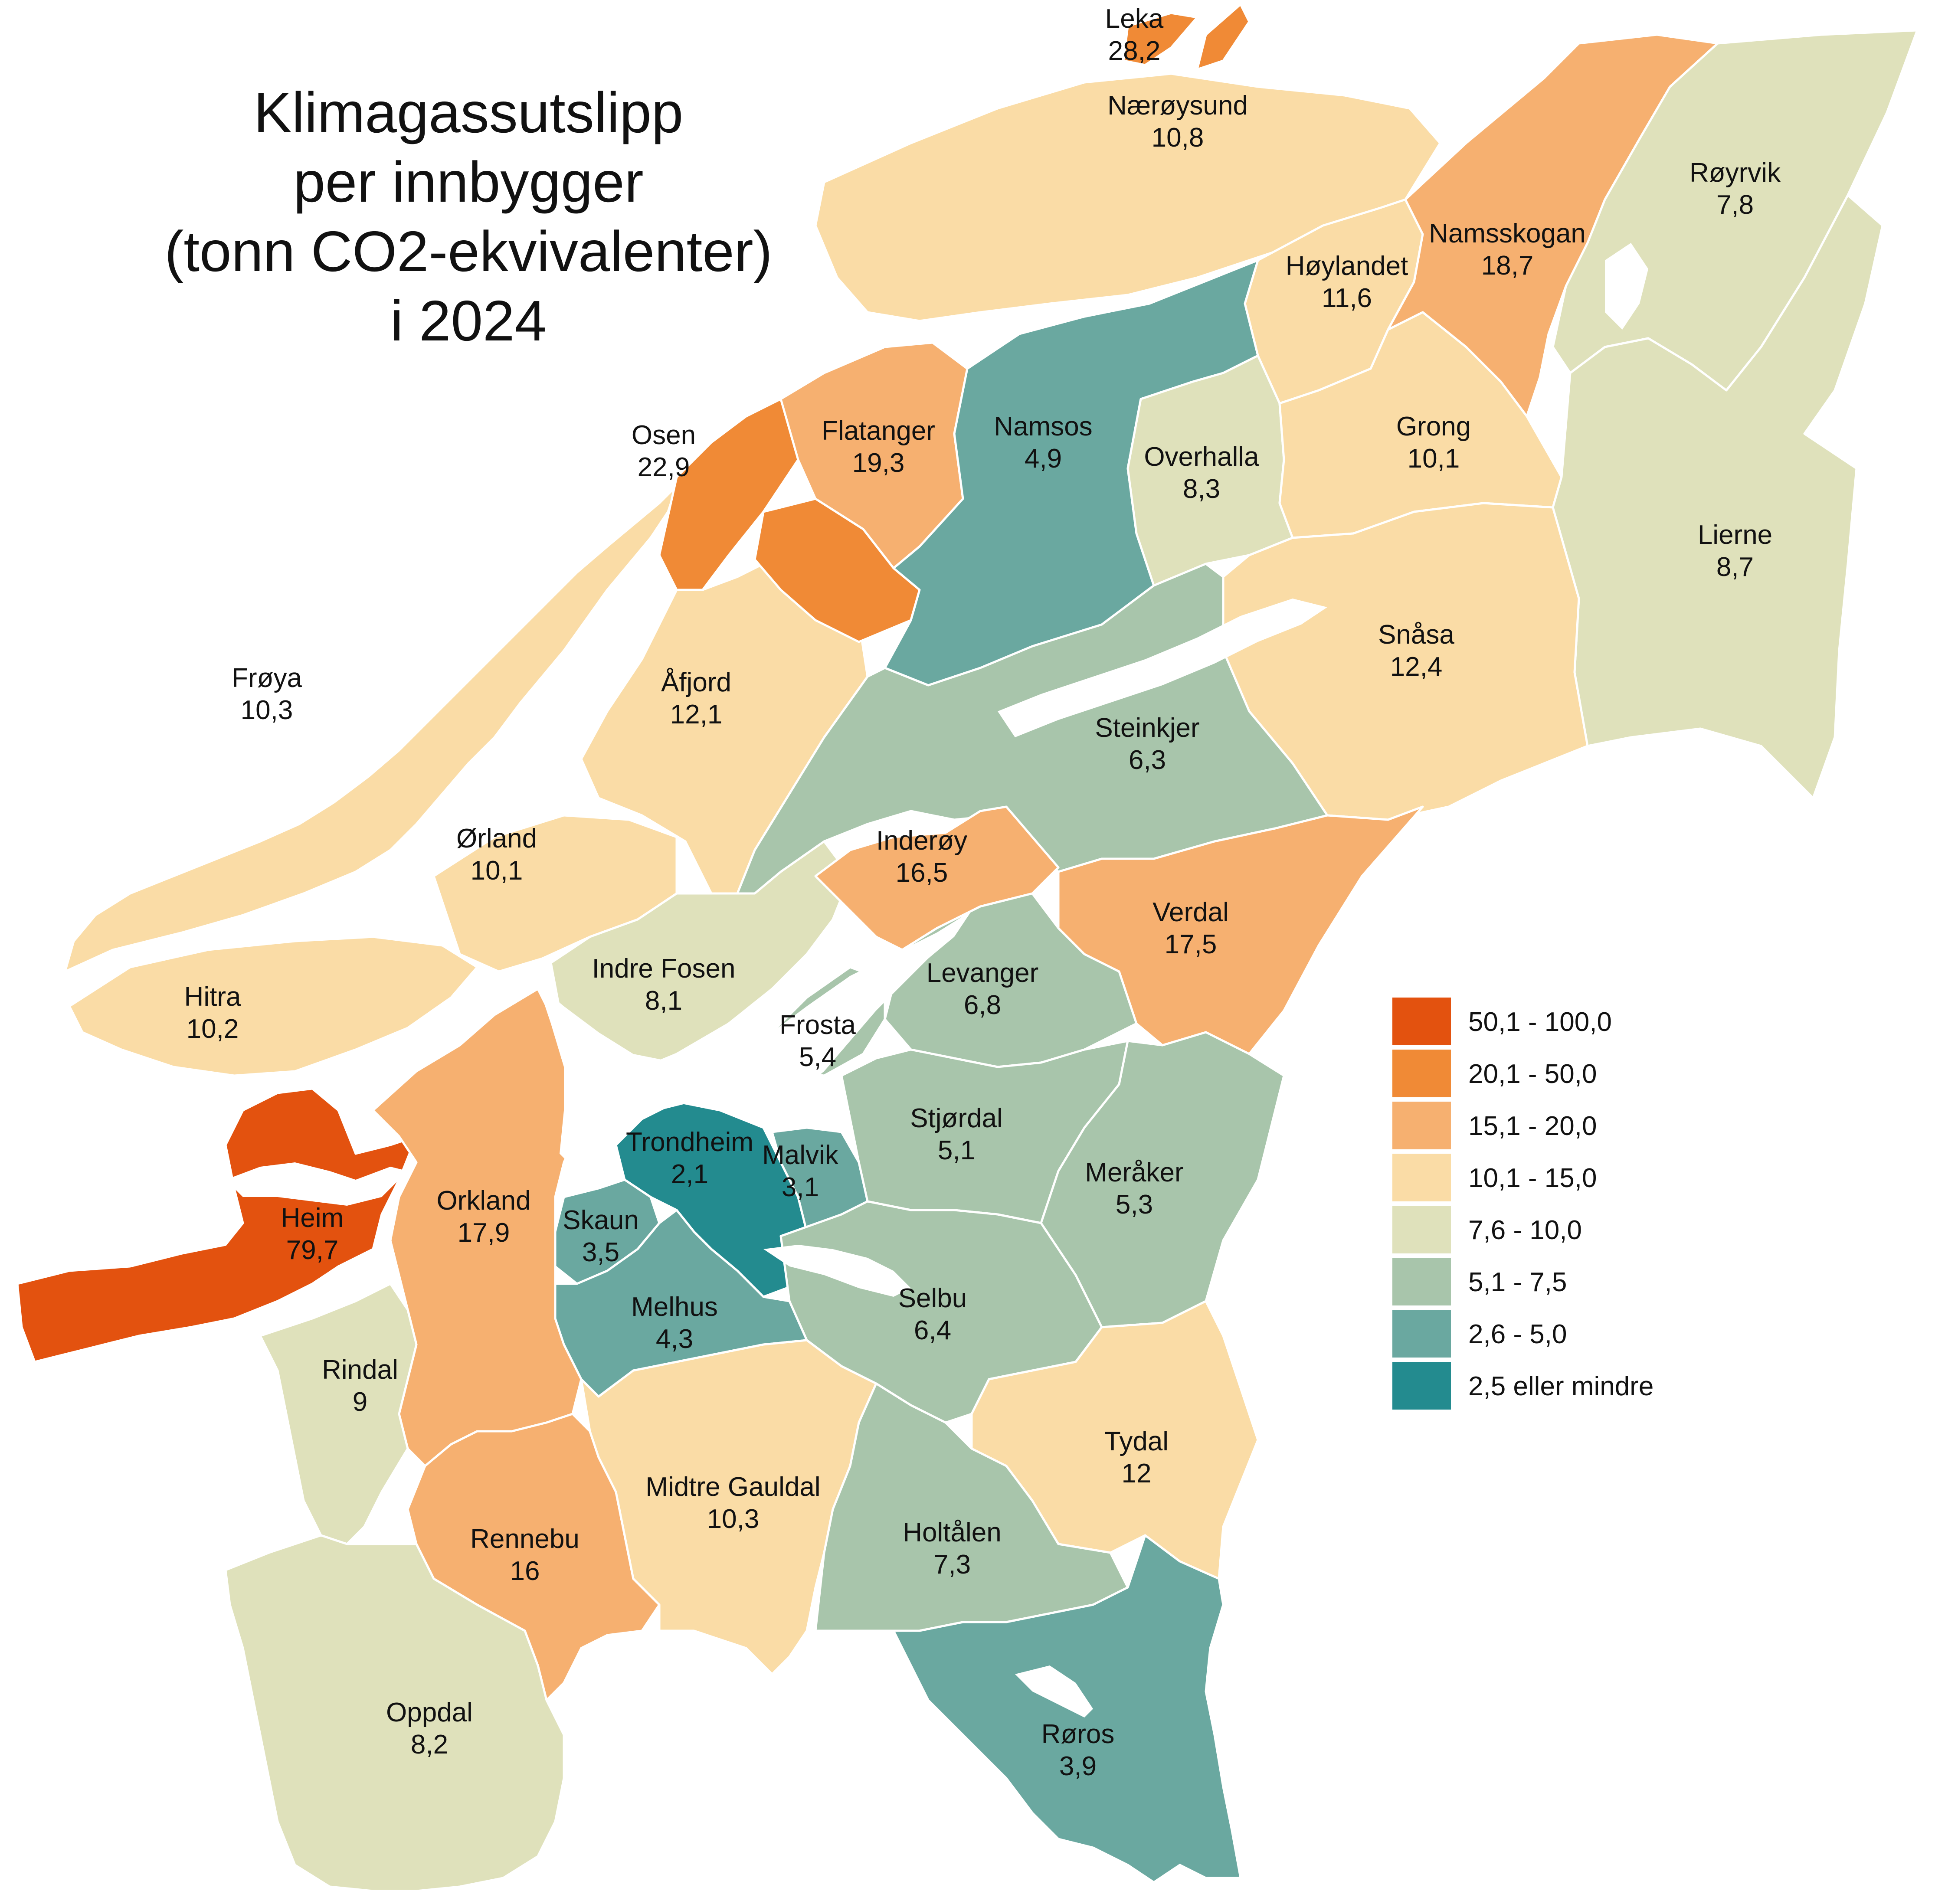 The height and width of the screenshot is (1904, 1935). Describe the element at coordinates (690, 1142) in the screenshot. I see `municipality-name: Trondheim` at that location.